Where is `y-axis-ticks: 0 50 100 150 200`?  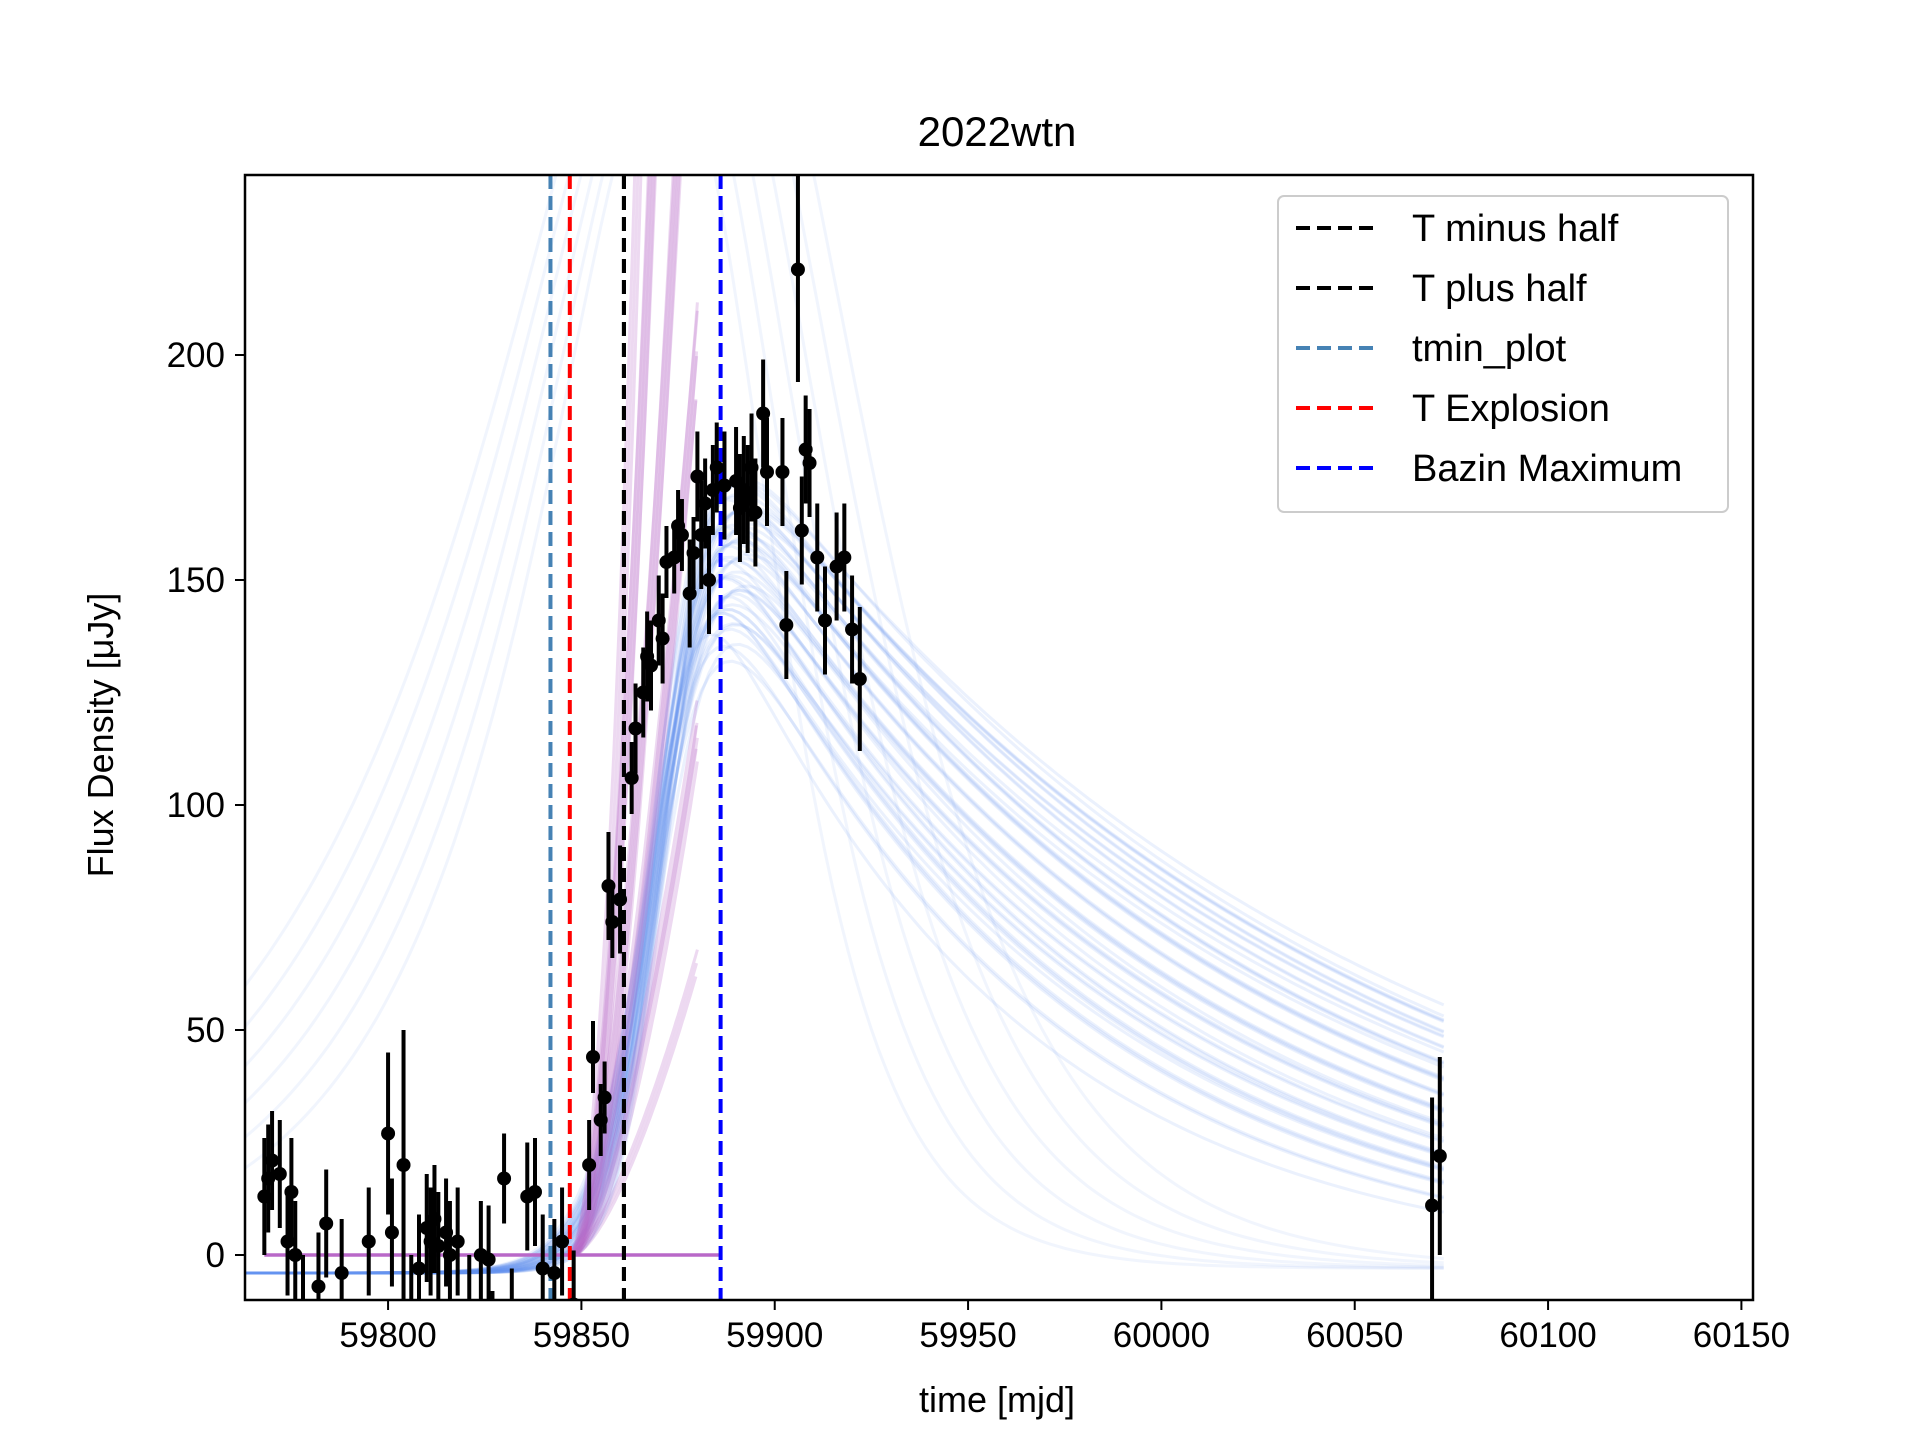
y-axis-ticks: 0 50 100 150 200 is located at coordinates (206, 805).